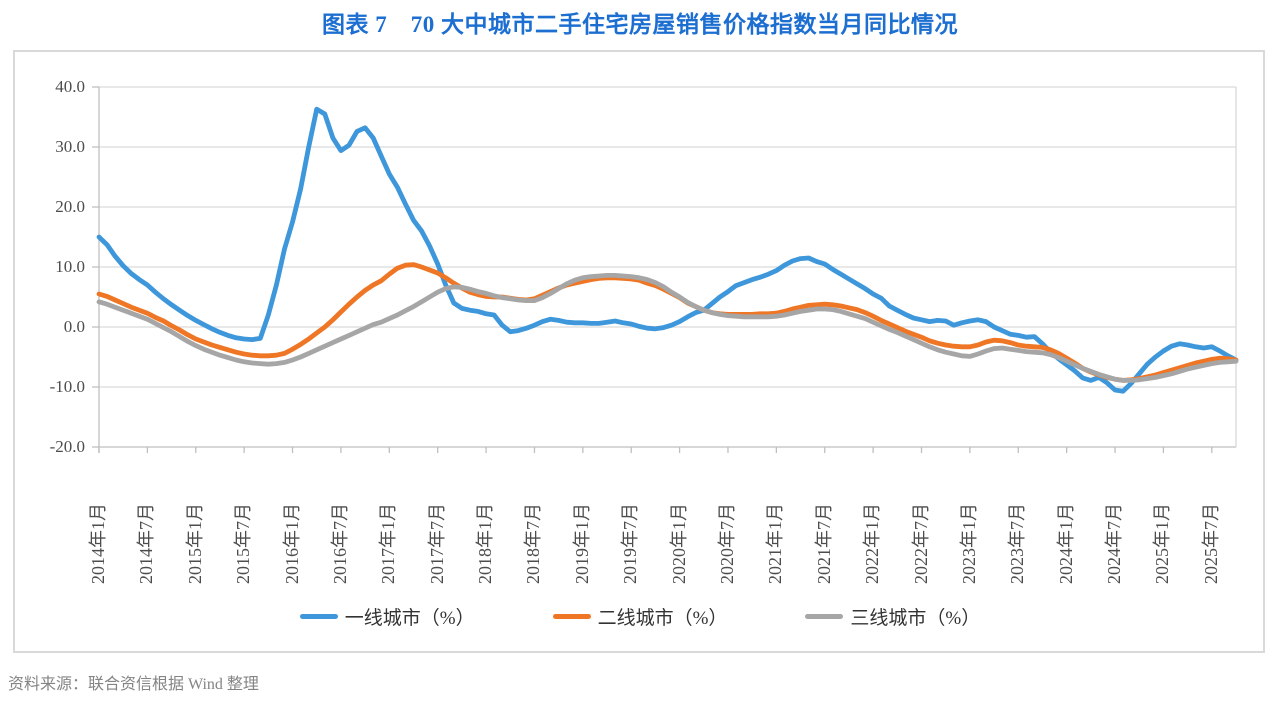  Describe the element at coordinates (67, 386) in the screenshot. I see `y-axis-tick-label: -10.0` at that location.